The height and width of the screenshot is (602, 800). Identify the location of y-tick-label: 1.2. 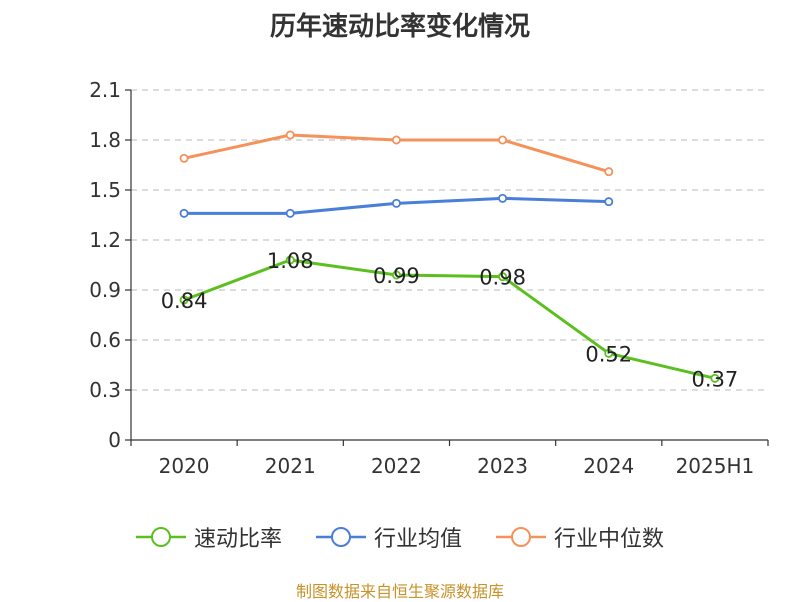
(105, 240).